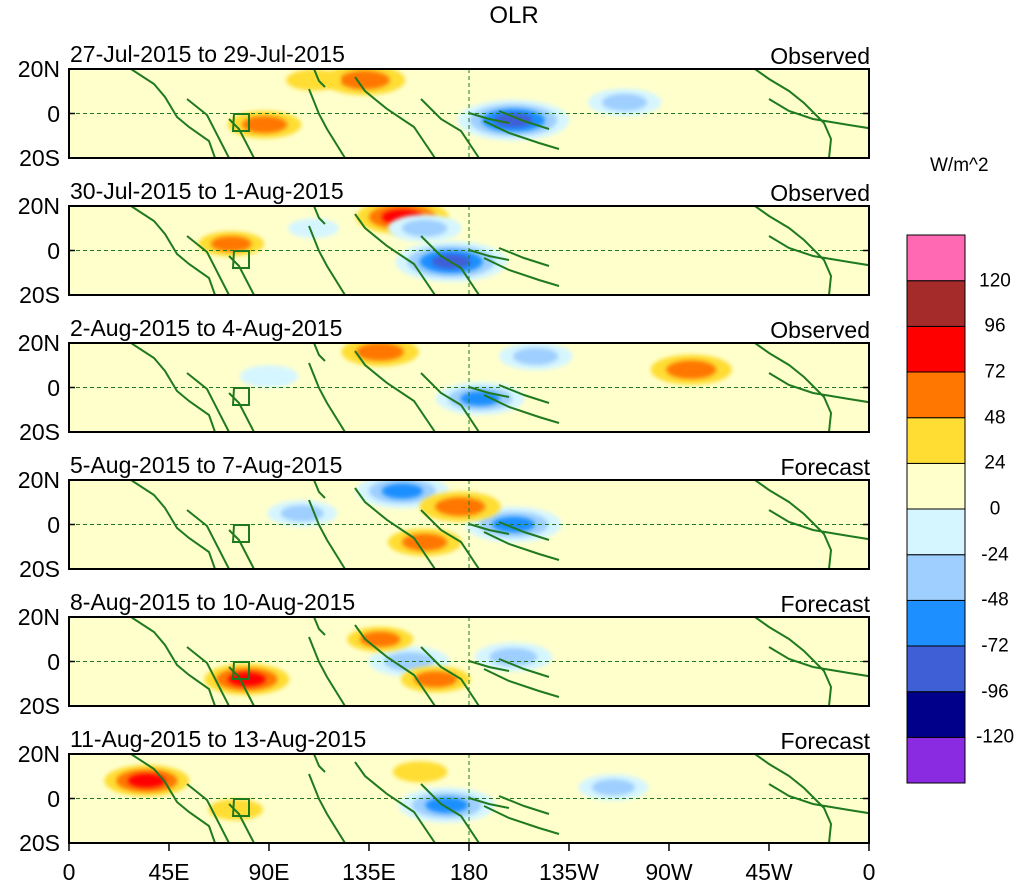 This screenshot has height=887, width=1028. Describe the element at coordinates (169, 872) in the screenshot. I see `lon-label: 45E` at that location.